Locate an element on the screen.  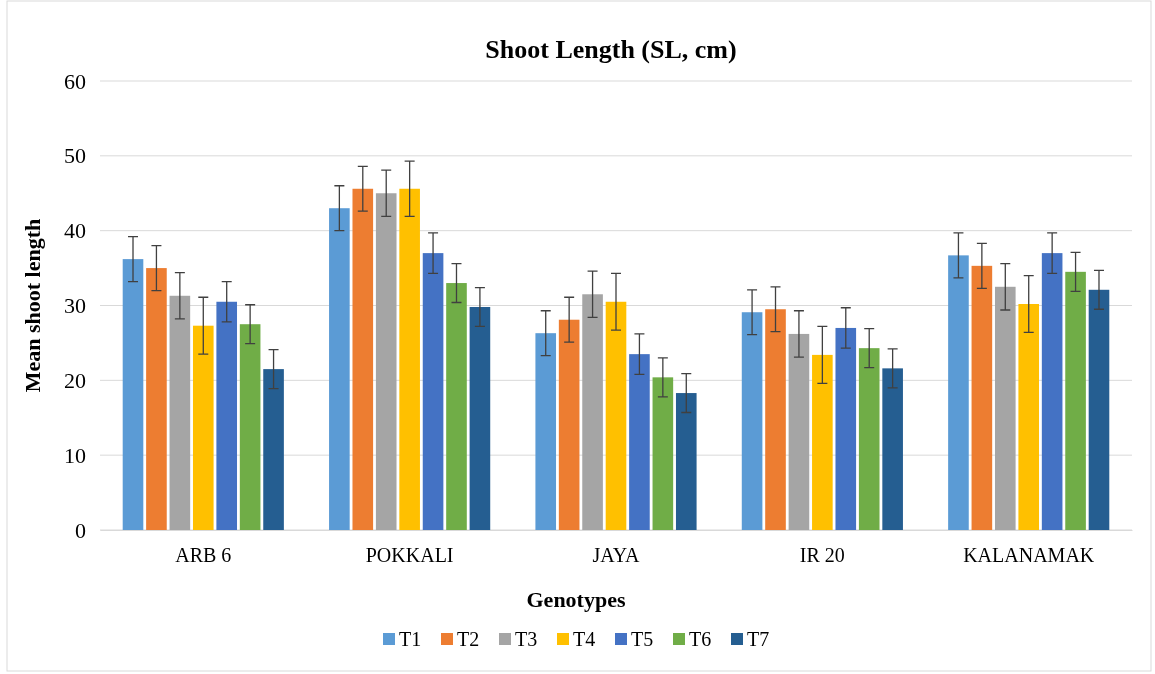
y-tick-label: 20 is located at coordinates (75, 380).